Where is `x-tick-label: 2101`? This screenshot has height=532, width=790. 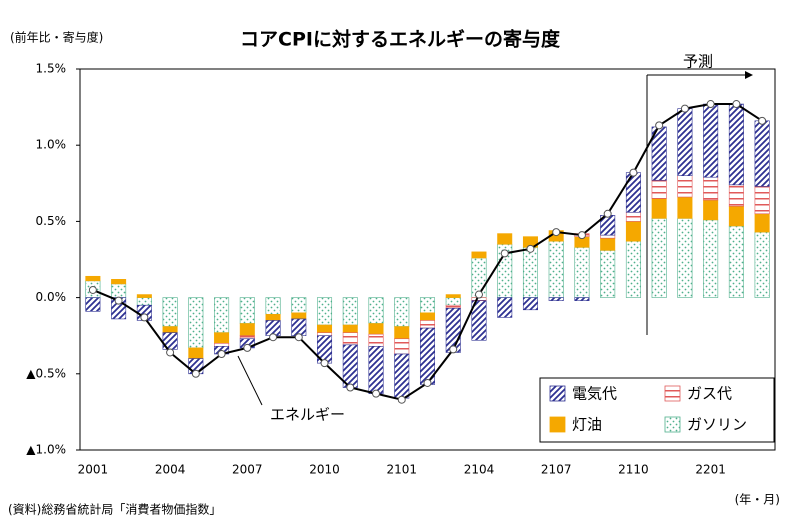
x-tick-label: 2101 is located at coordinates (401, 470).